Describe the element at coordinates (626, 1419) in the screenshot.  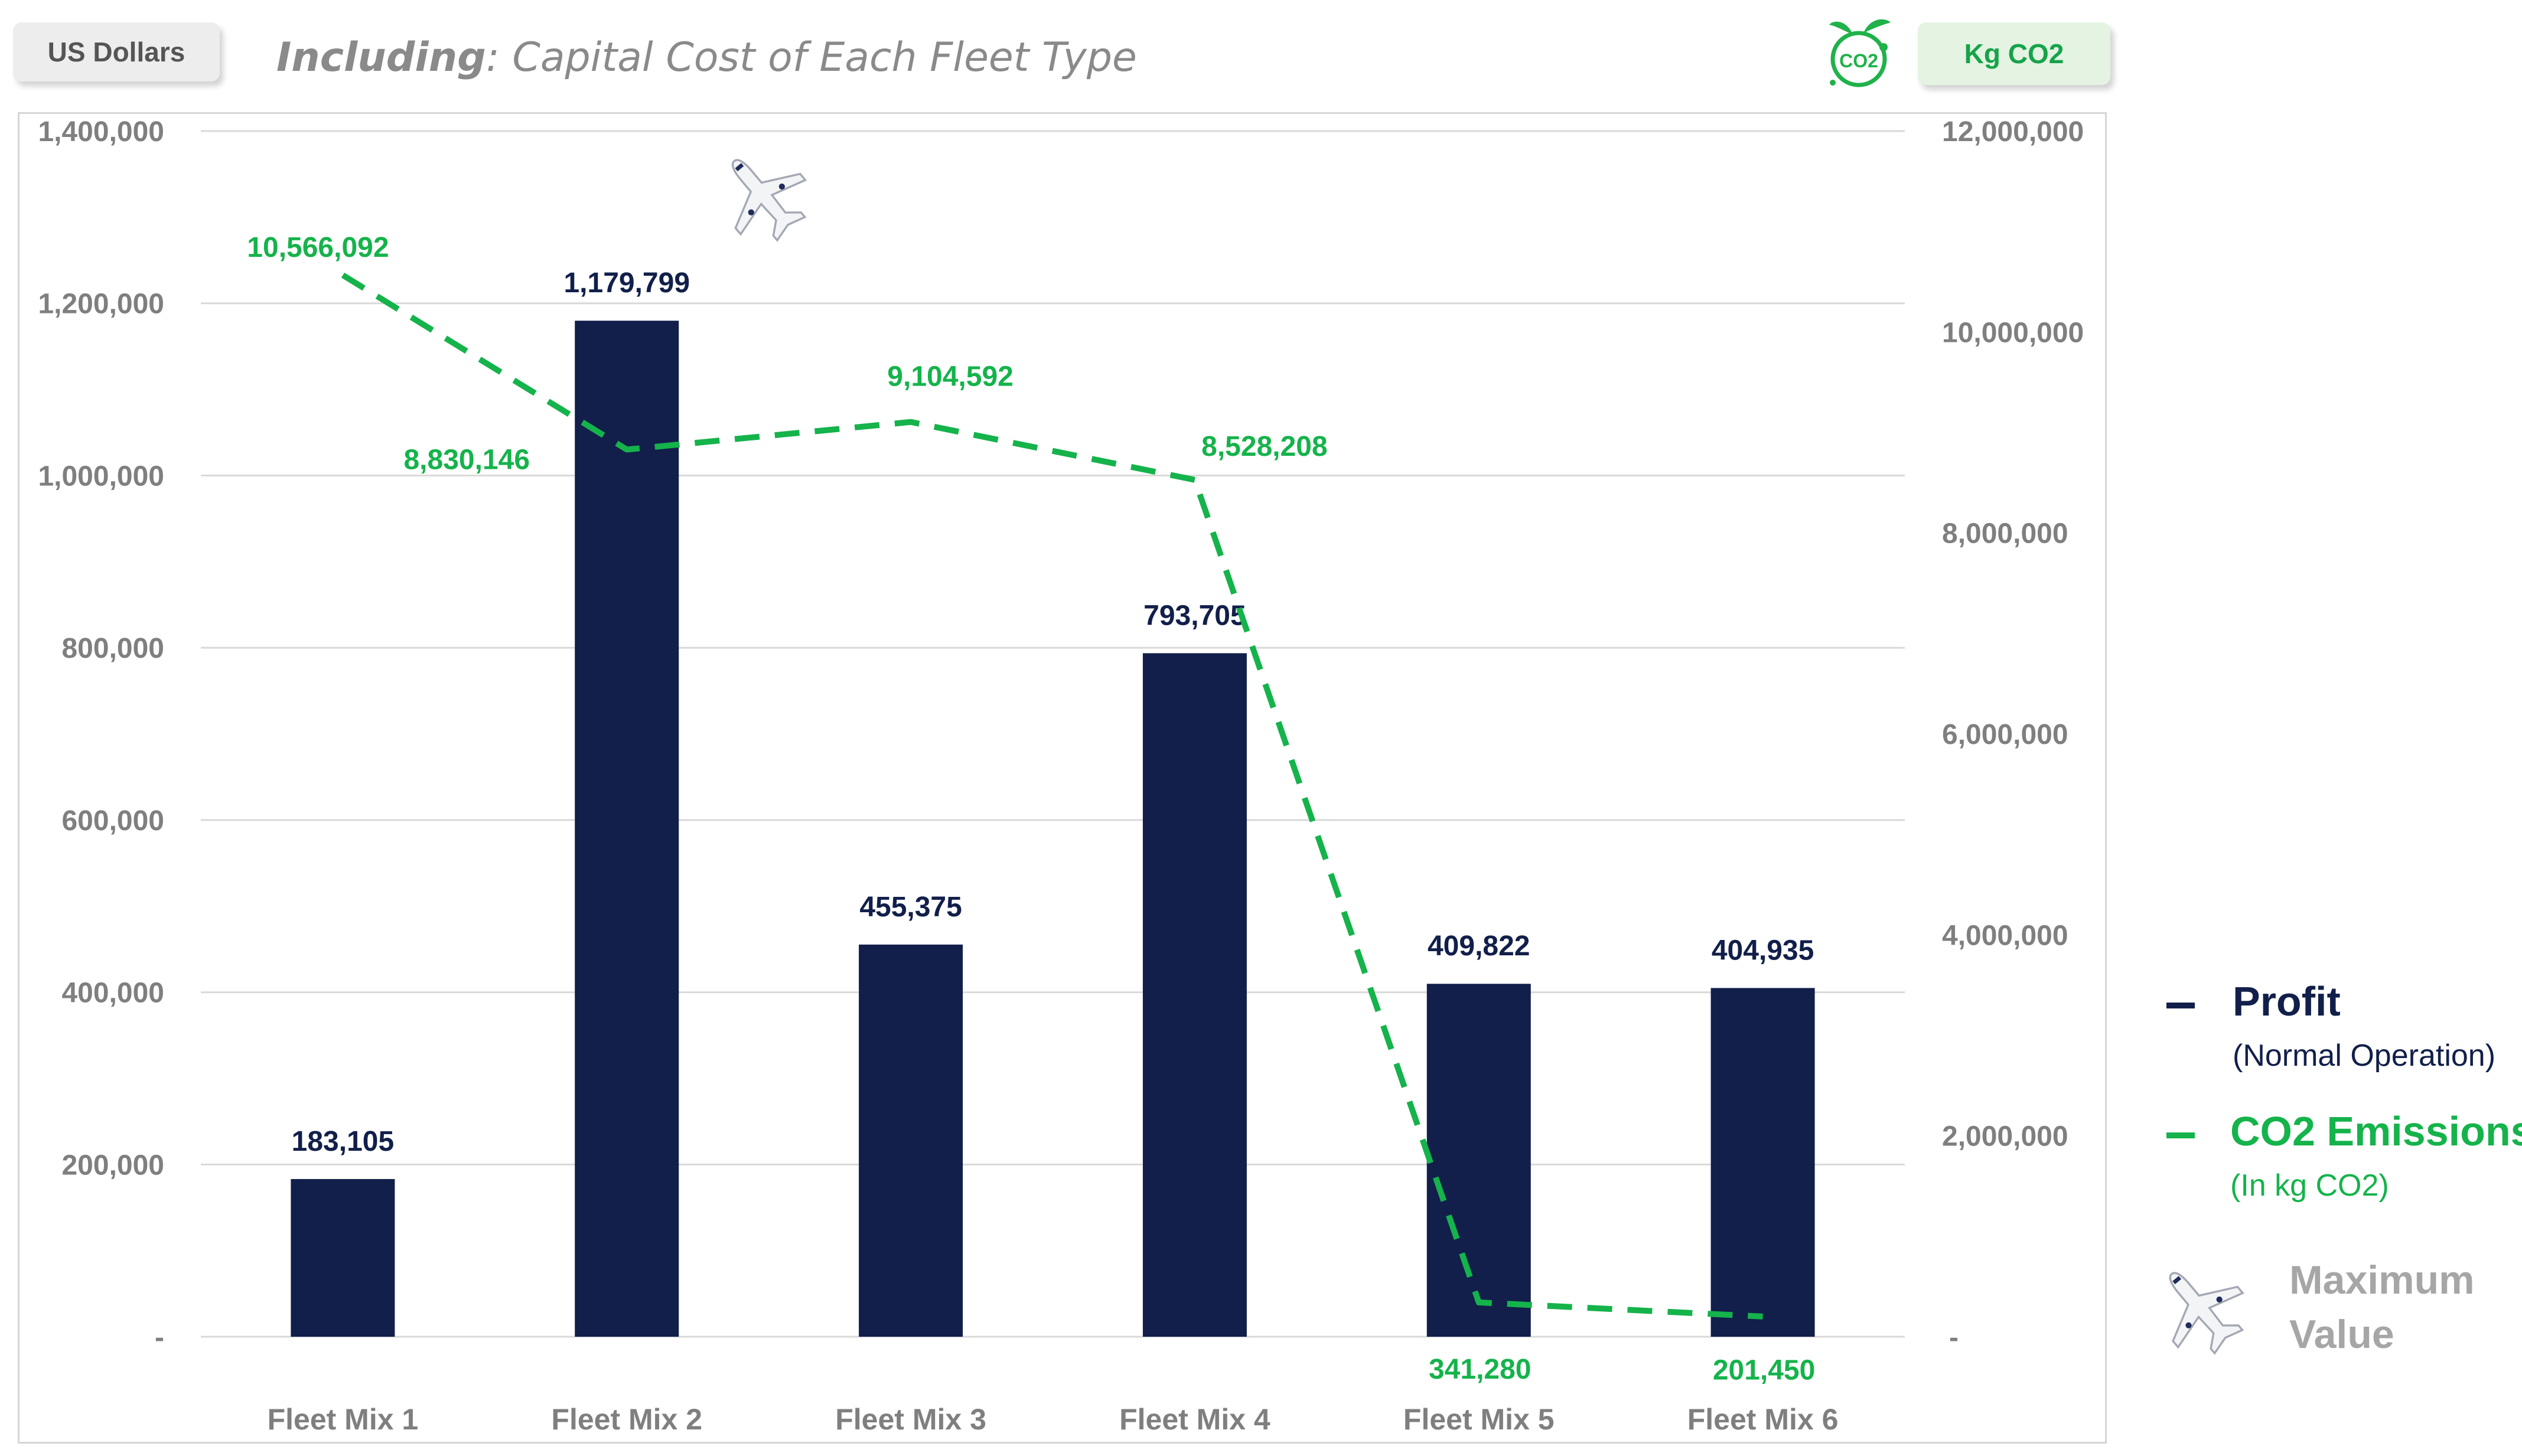
I see `category-label: Fleet Mix 2` at that location.